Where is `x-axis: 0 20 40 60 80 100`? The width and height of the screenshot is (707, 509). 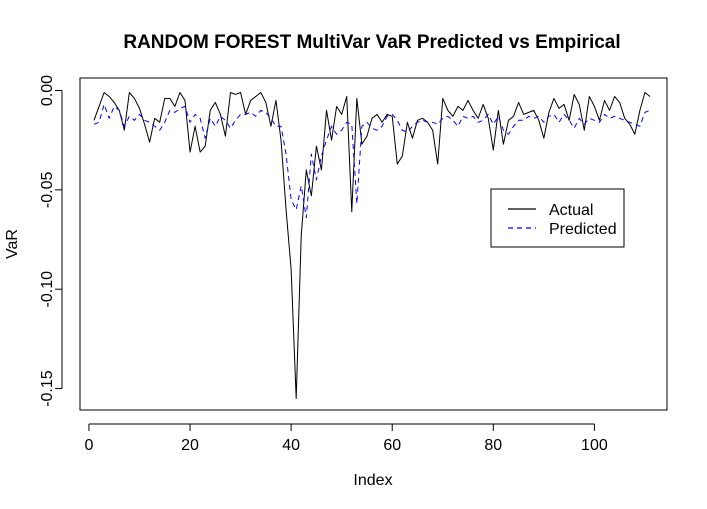
x-axis: 0 20 40 60 80 100 is located at coordinates (346, 438).